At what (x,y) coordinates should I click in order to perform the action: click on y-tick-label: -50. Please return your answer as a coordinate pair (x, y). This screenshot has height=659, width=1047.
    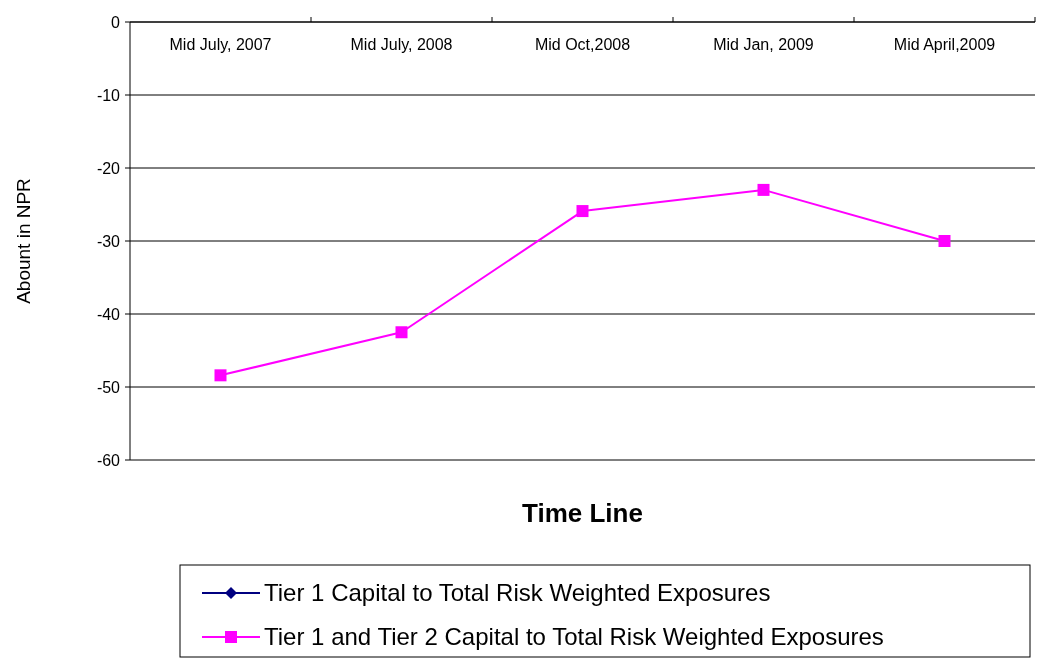
    Looking at the image, I should click on (108, 387).